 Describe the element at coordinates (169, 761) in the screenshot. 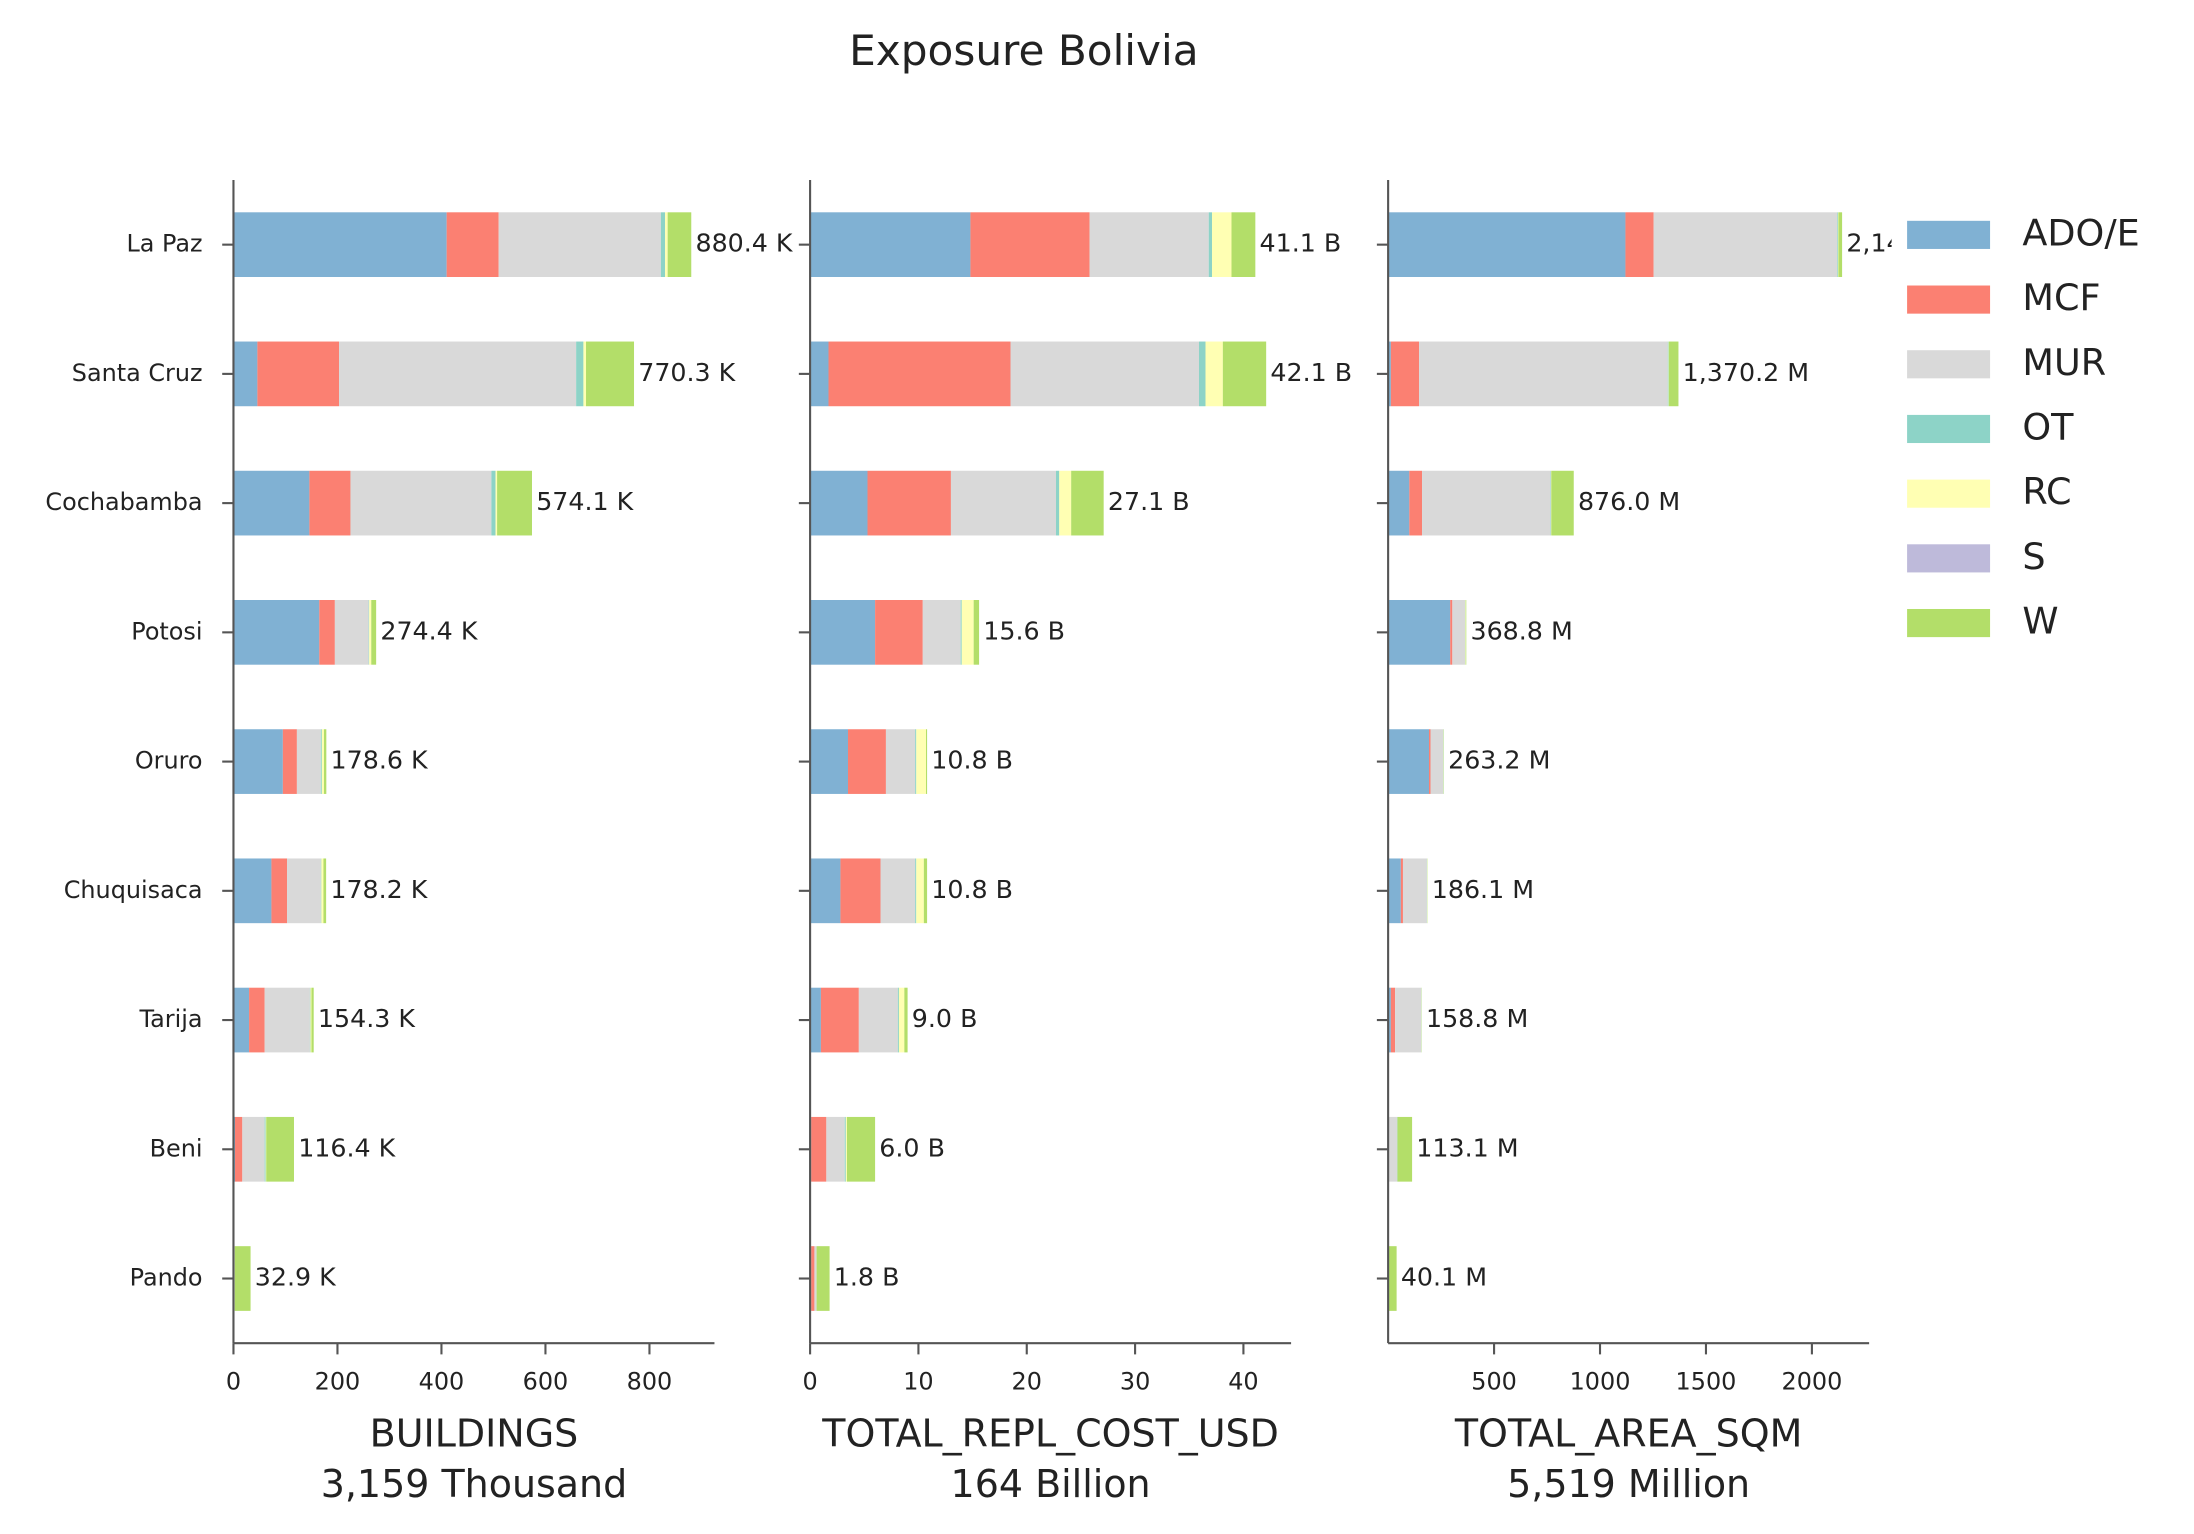

I see `y-tick-label: Oruro` at that location.